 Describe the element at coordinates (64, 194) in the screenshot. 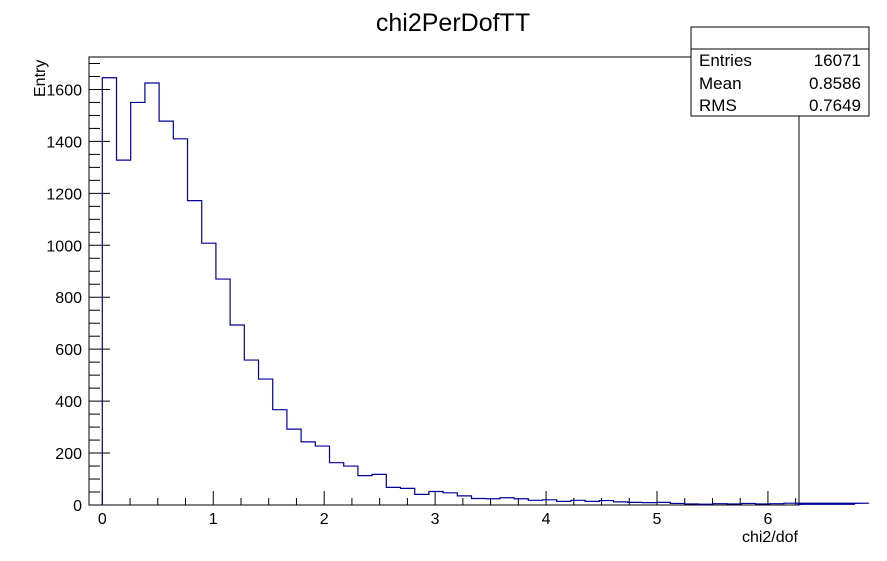

I see `y-tick-label: 1200` at that location.